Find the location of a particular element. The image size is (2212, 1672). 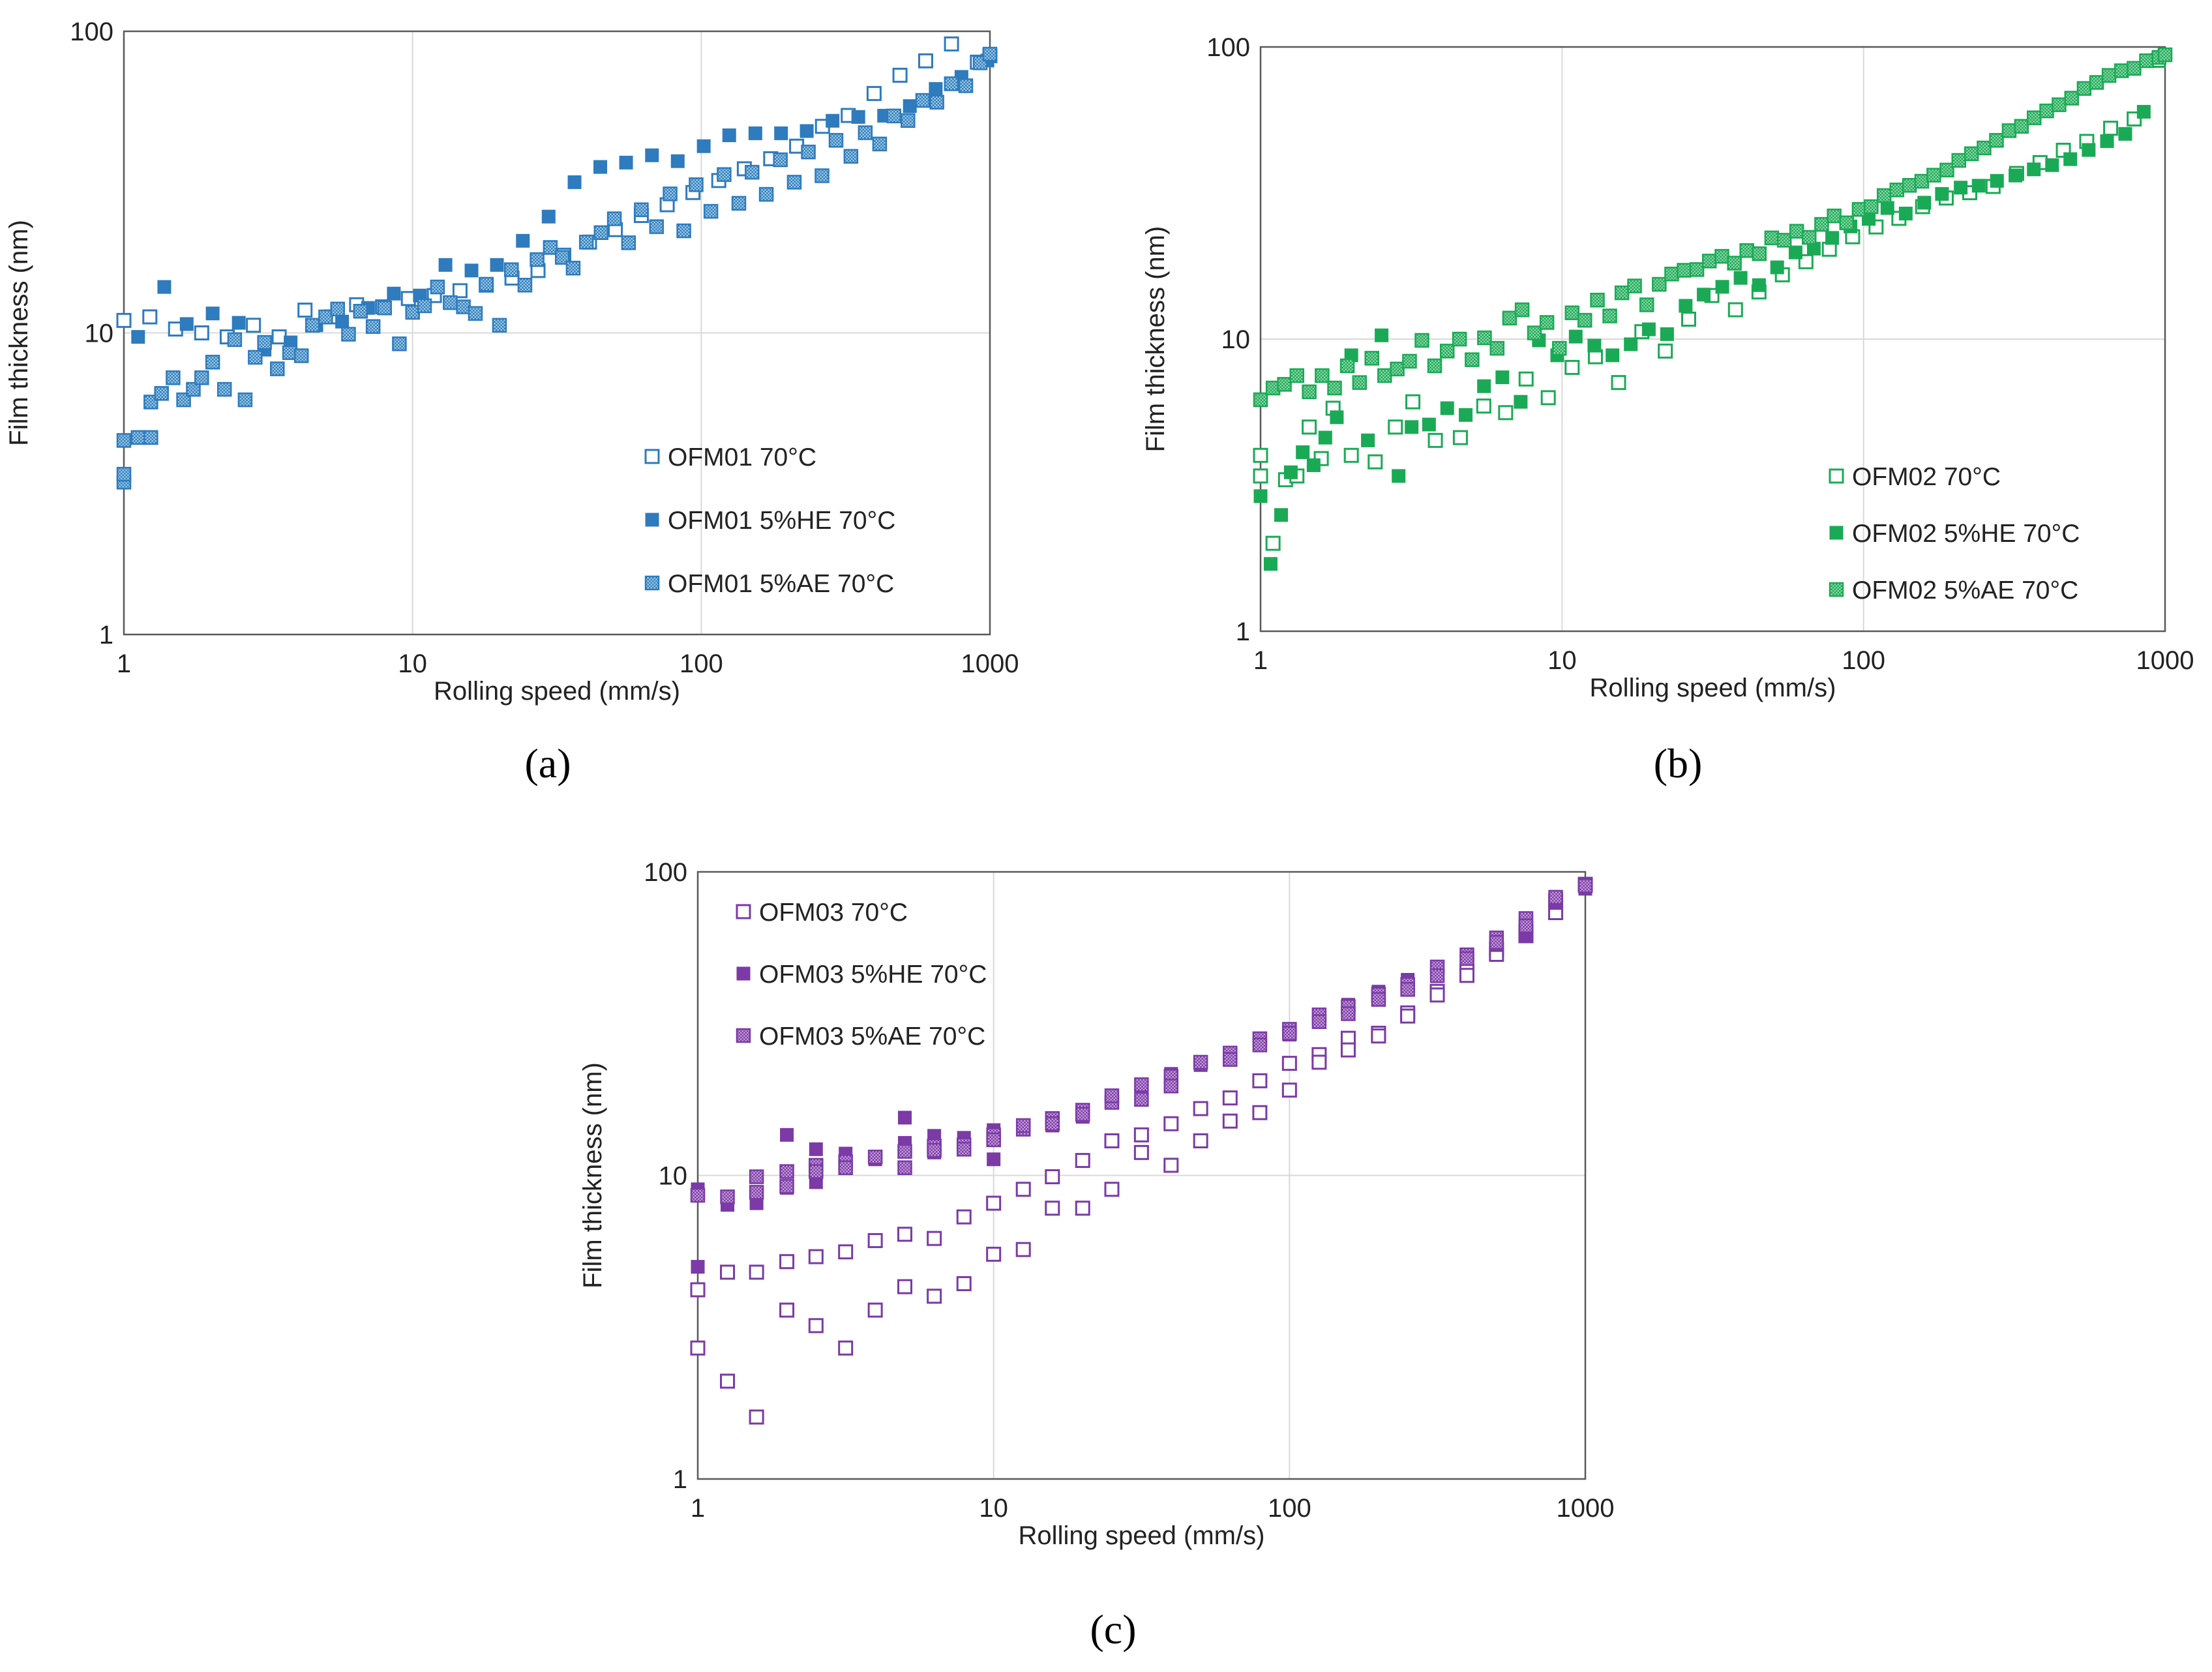

legend-label: OFM02 5%AE 70°C is located at coordinates (1965, 590).